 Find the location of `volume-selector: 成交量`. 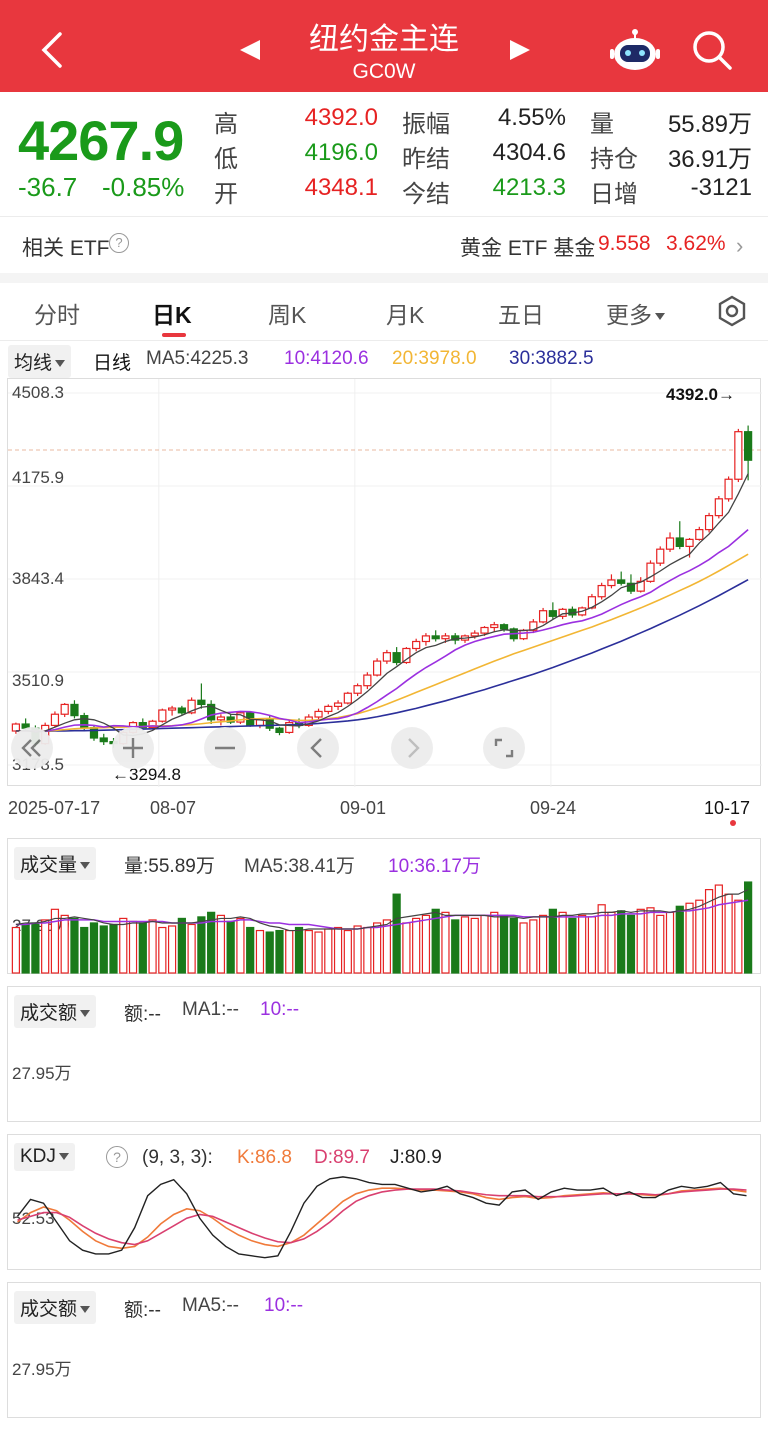

volume-selector: 成交量 is located at coordinates (55, 863).